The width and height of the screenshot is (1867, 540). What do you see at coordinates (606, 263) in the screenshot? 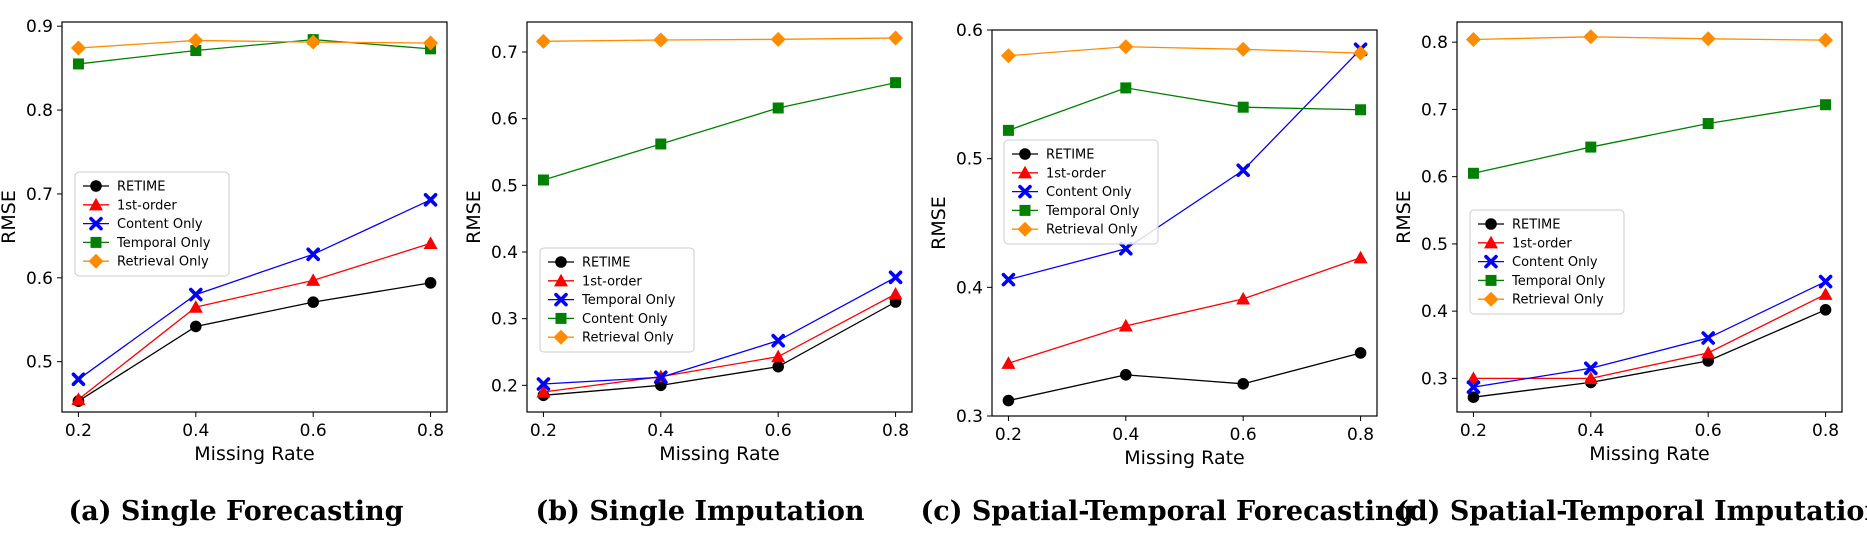
I see `legend-label: RETIME` at bounding box center [606, 263].